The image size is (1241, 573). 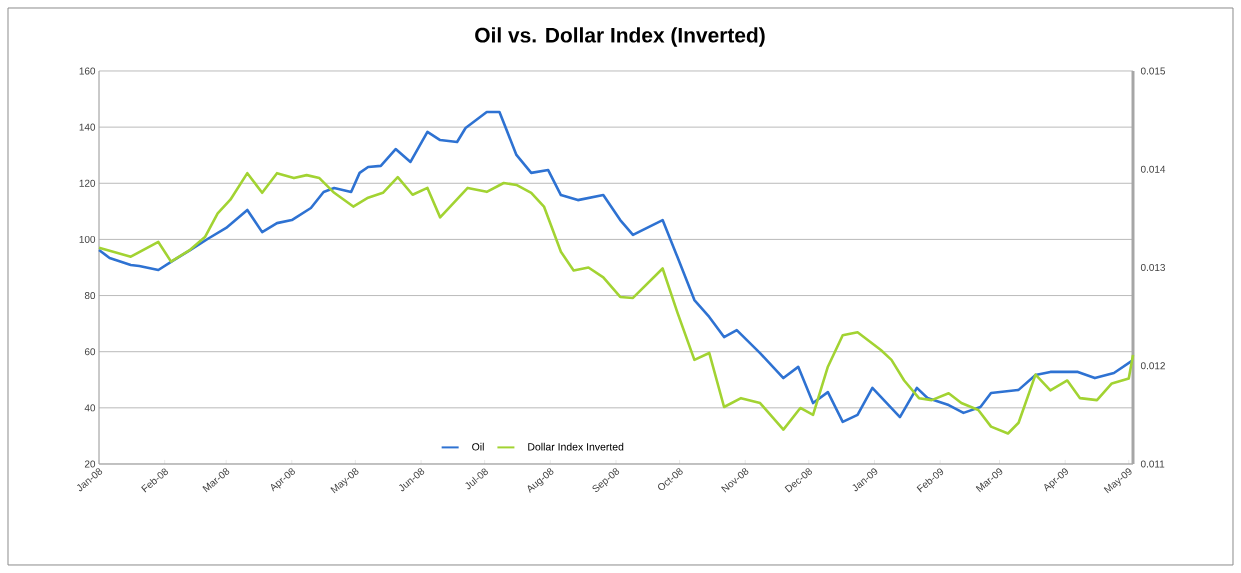 I want to click on y2-tick-label: 0.014, so click(x=1153, y=169).